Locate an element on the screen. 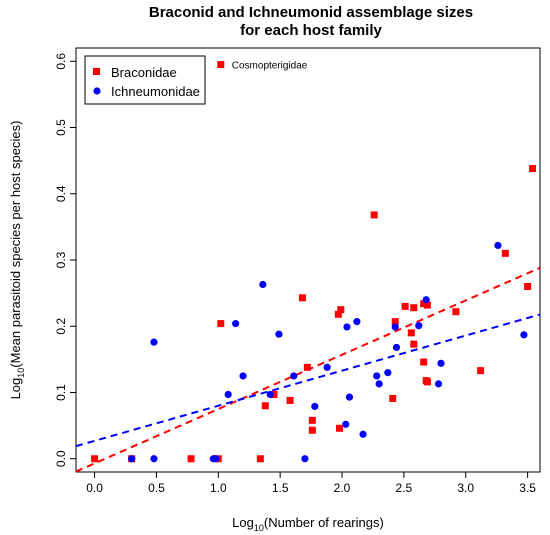  y-axis-label-prefix: Log is located at coordinates (15, 389).